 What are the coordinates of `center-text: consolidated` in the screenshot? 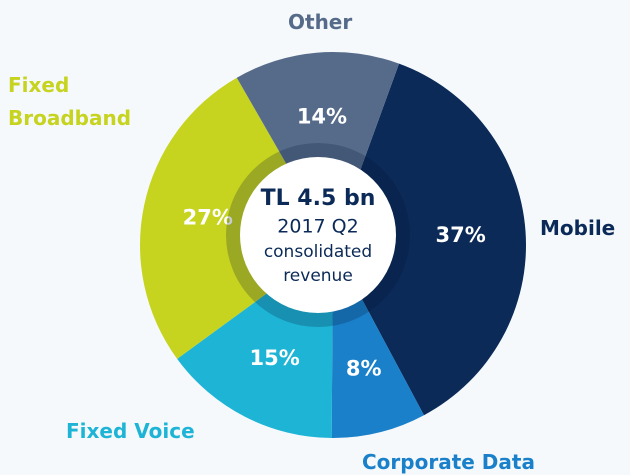 It's located at (318, 252).